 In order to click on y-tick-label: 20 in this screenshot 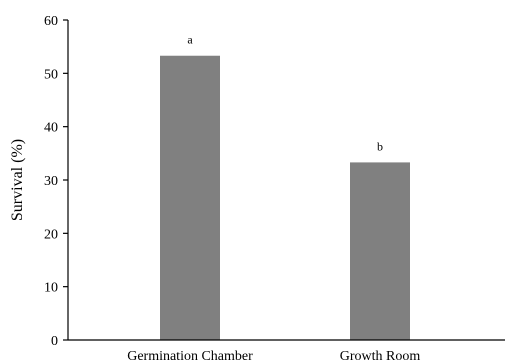, I will do `click(51, 234)`.